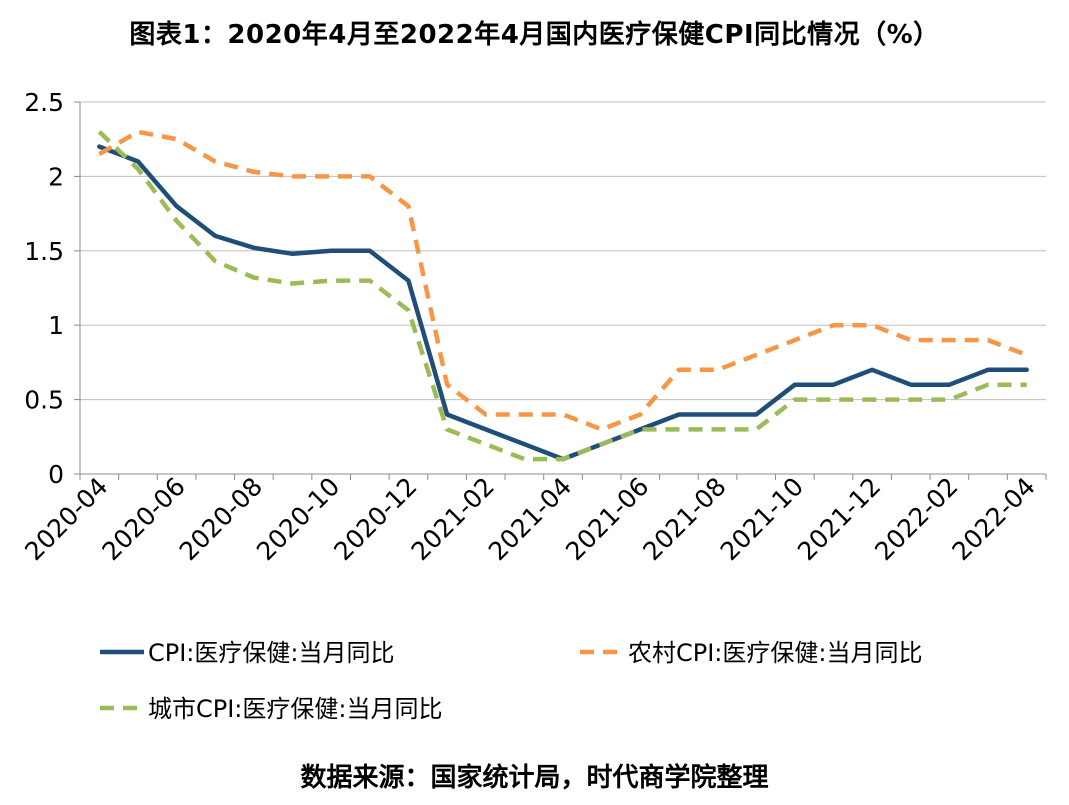 This screenshot has height=805, width=1069. Describe the element at coordinates (453, 519) in the screenshot. I see `x-tick-label: 2021-02` at that location.